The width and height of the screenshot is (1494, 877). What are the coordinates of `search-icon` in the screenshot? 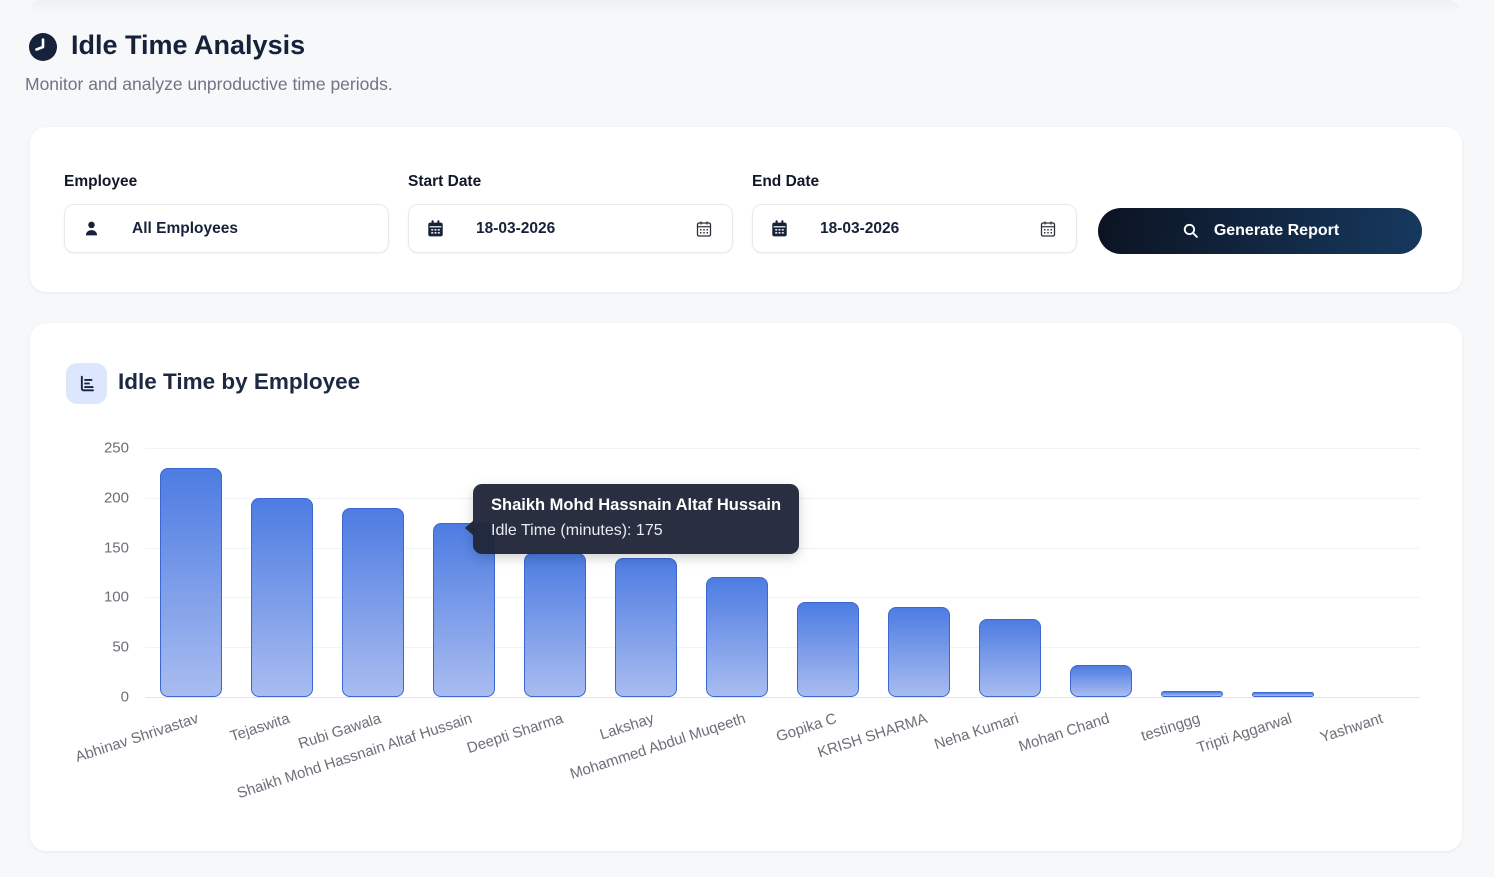 It's located at (1191, 231).